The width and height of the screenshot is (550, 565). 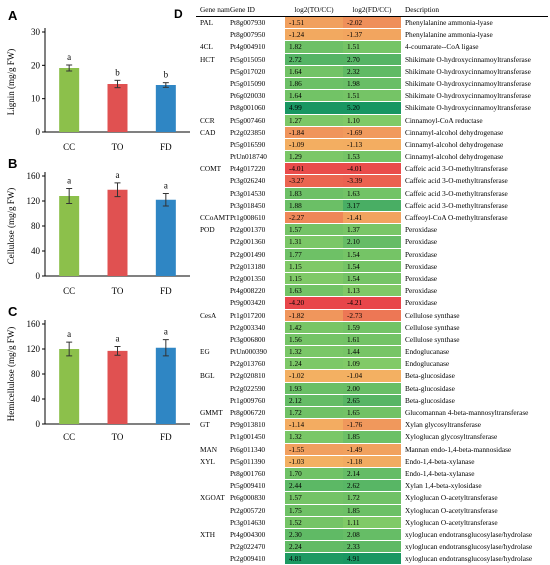 I want to click on log2-fd-cell: 1.51, so click(x=372, y=96).